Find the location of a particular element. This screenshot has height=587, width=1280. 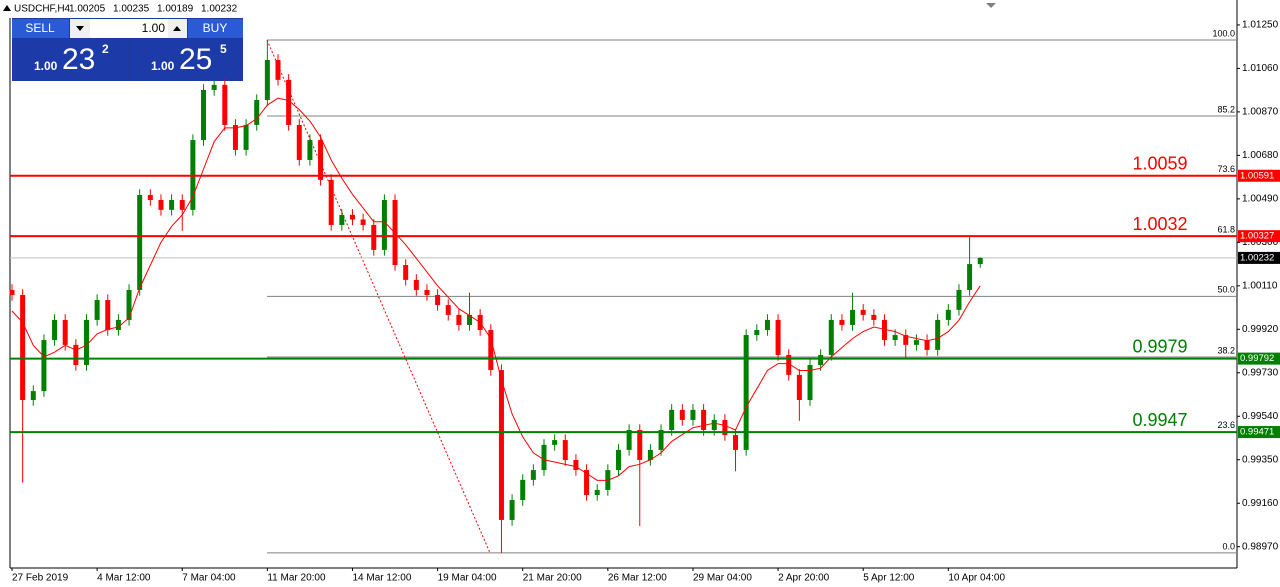

header-open: 1.00205 is located at coordinates (87, 9).